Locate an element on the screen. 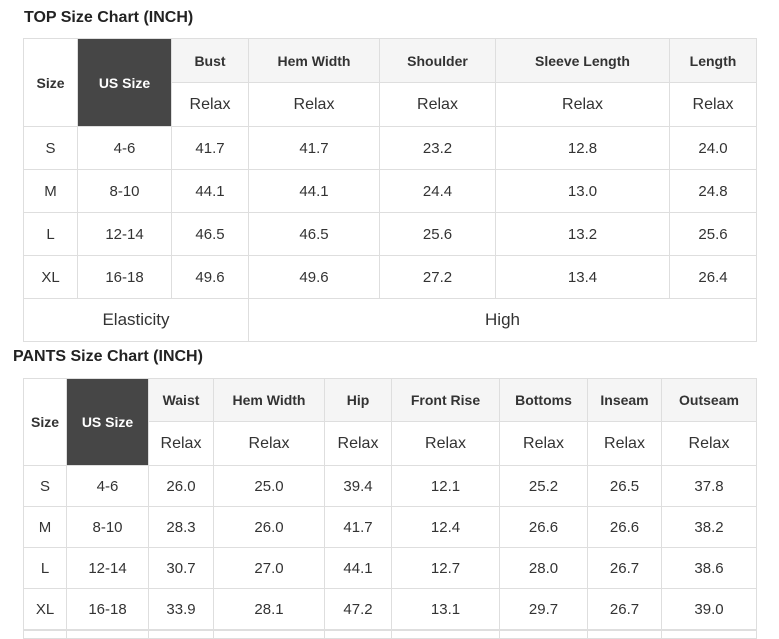  size-row-xl: XL 16-18 33.9 28.1 47.2 13.1 29.7 26.7 39.0 is located at coordinates (390, 609).